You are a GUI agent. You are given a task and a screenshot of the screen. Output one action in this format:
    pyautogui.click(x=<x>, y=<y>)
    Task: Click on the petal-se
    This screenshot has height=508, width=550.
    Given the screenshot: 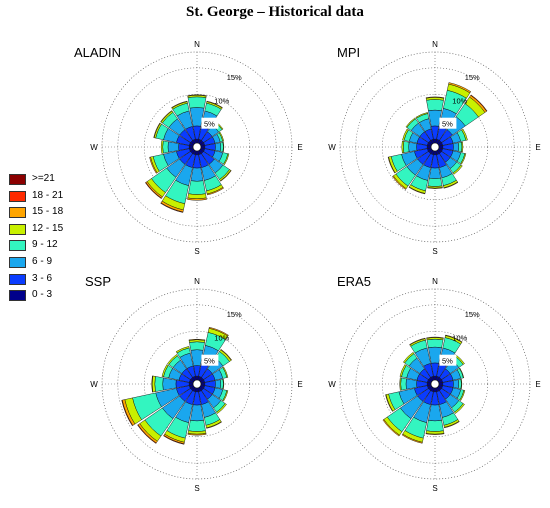 What is the action you would take?
    pyautogui.click(x=214, y=164)
    